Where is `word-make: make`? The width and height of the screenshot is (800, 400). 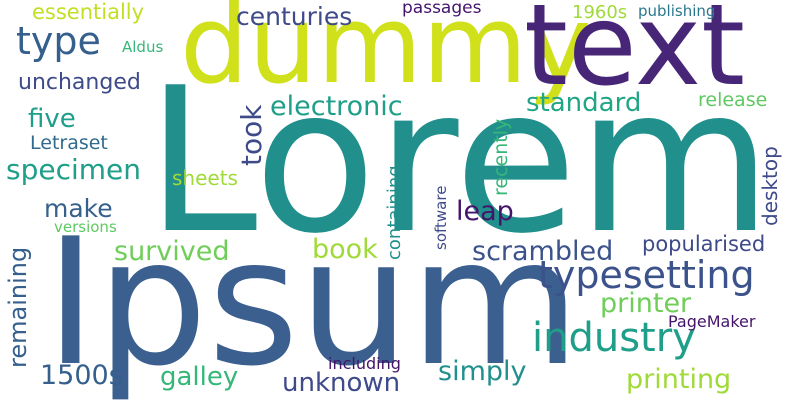
word-make: make is located at coordinates (78, 208).